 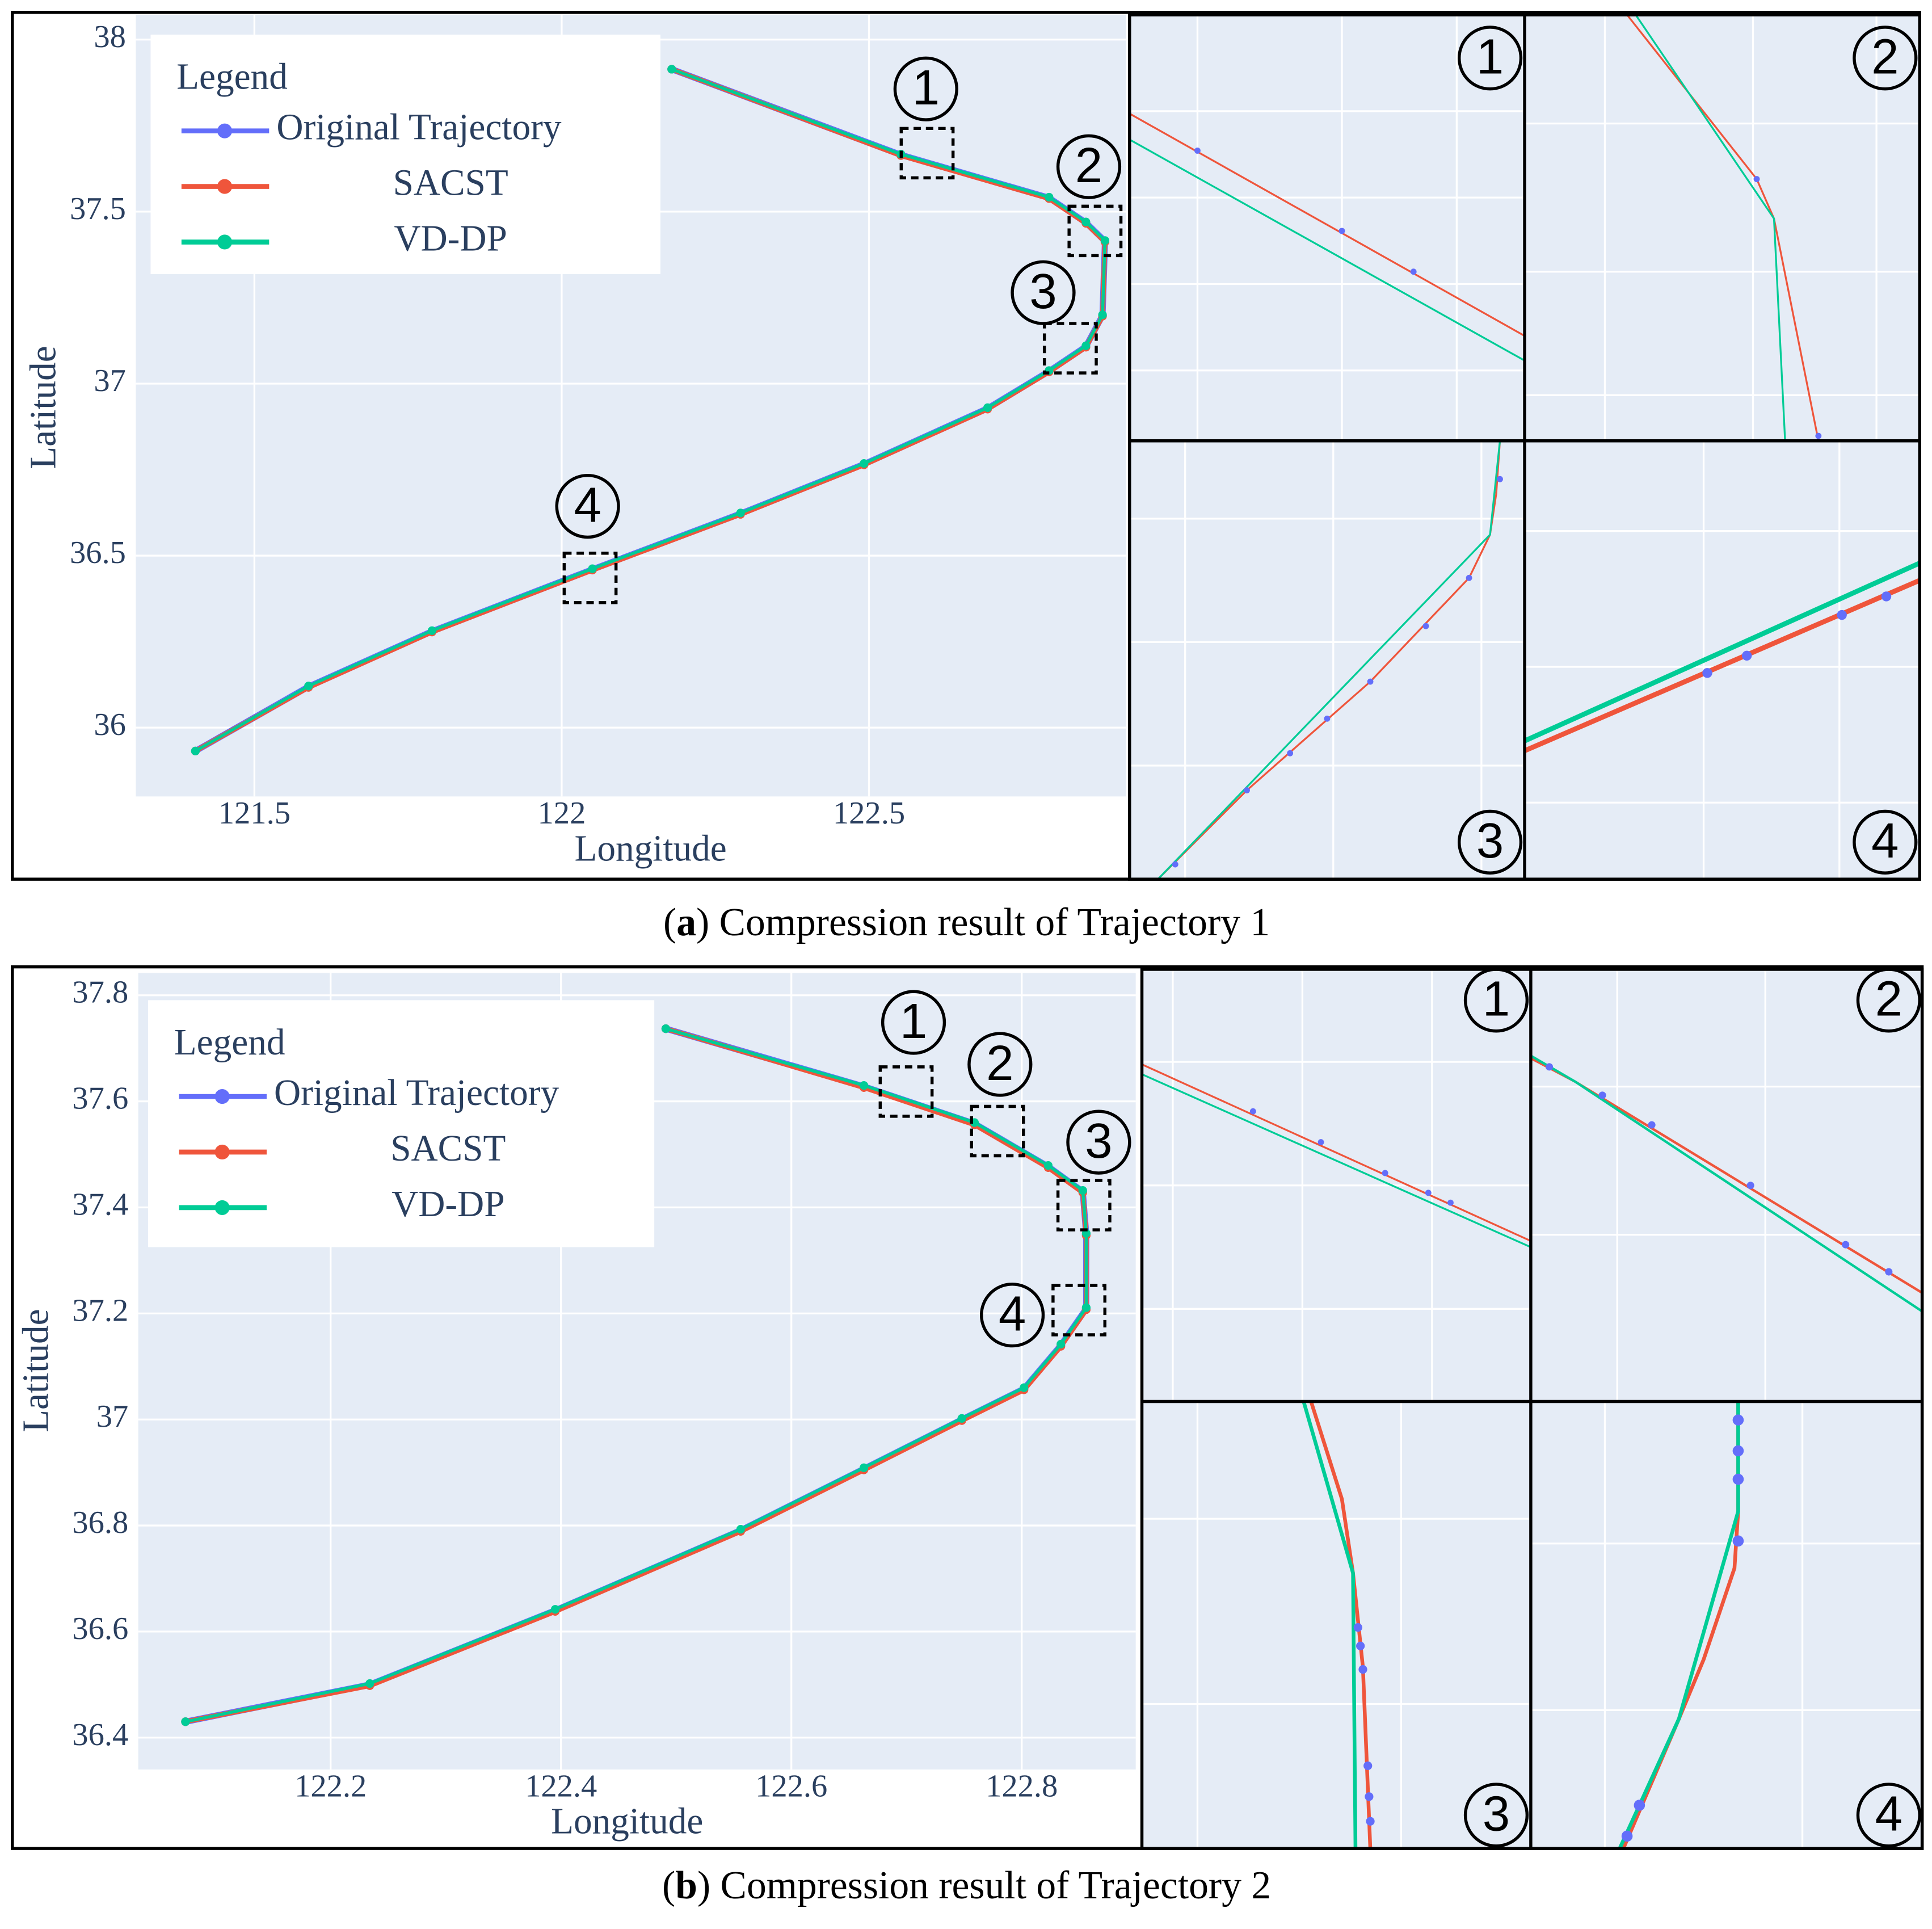 I want to click on x-tick-label: 122, so click(x=562, y=814).